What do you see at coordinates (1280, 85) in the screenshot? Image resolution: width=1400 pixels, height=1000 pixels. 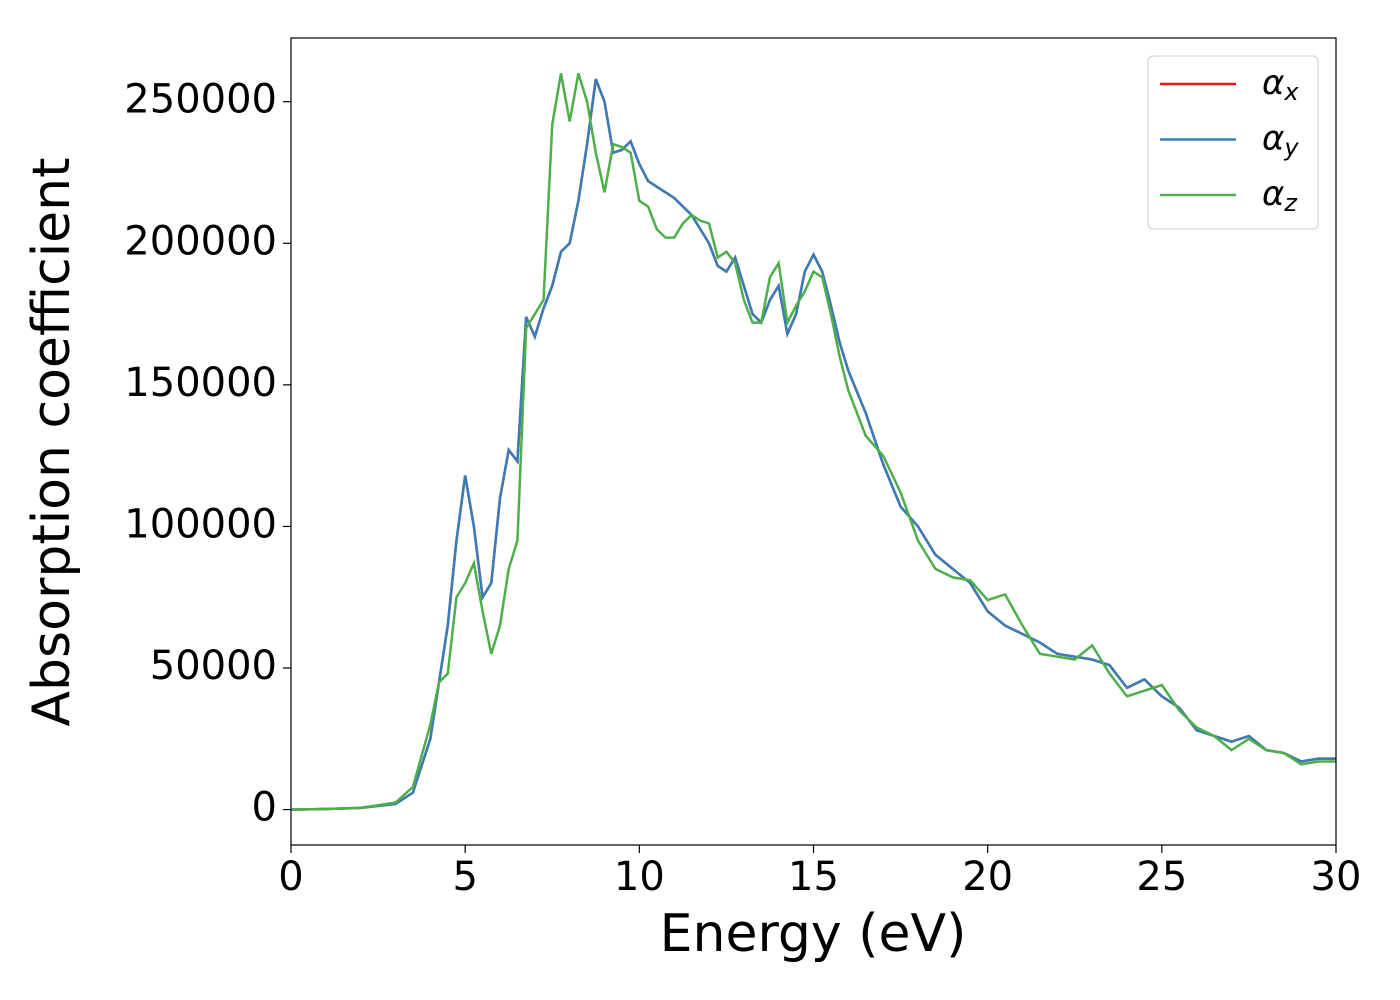 I see `legend-label: αx` at bounding box center [1280, 85].